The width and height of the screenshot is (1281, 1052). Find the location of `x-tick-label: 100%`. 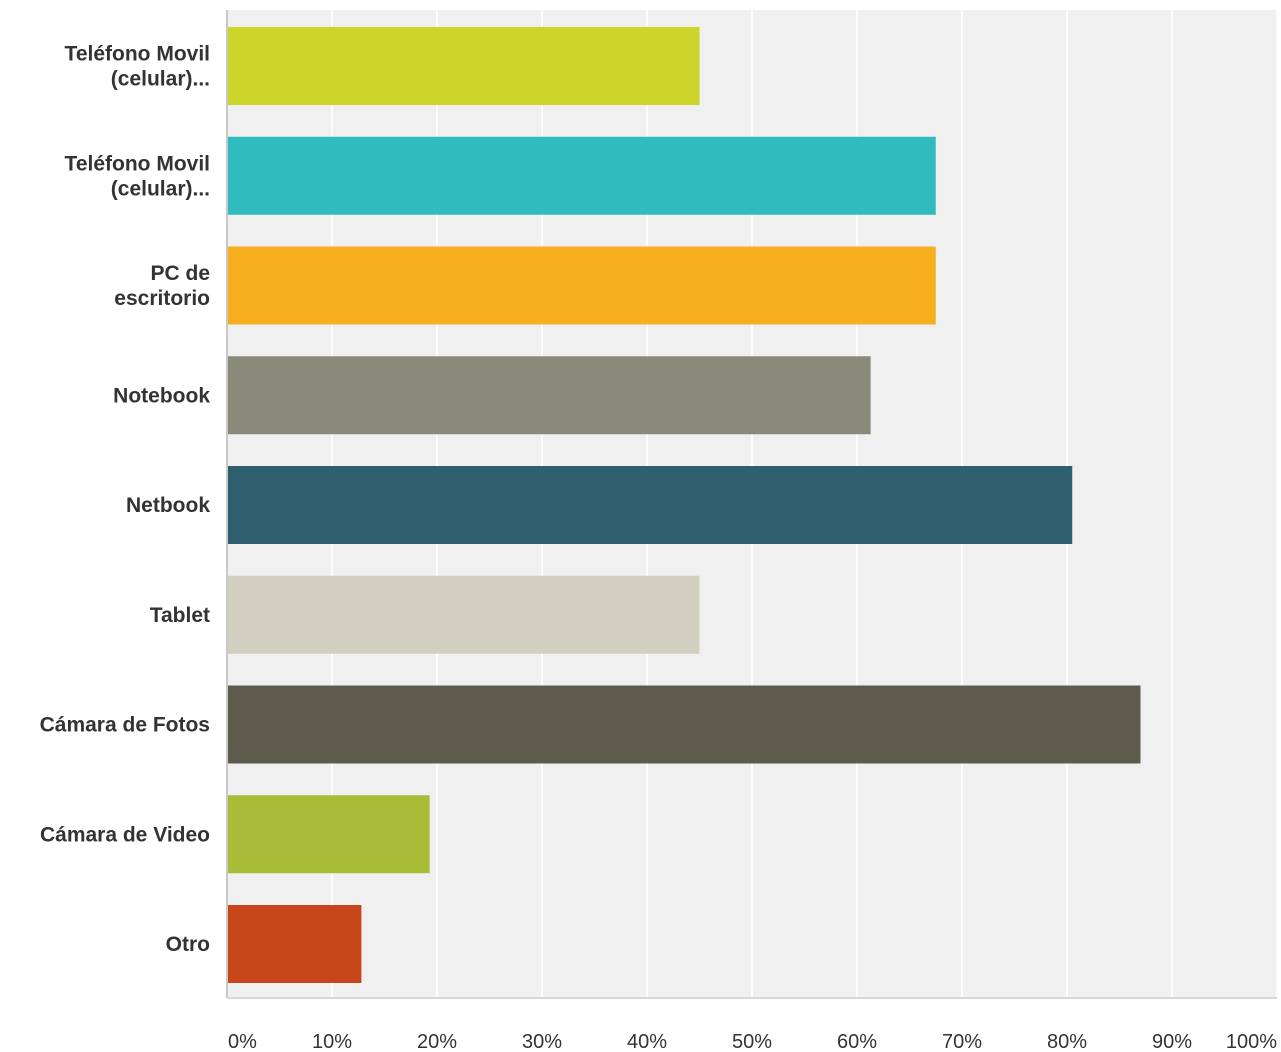

x-tick-label: 100% is located at coordinates (1251, 1041).